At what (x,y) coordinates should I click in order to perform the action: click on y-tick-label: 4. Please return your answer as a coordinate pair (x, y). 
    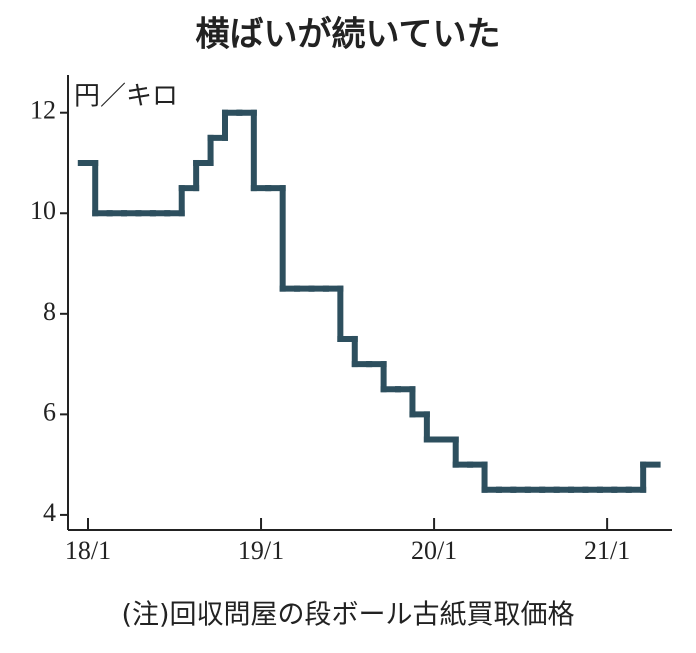
    Looking at the image, I should click on (49, 512).